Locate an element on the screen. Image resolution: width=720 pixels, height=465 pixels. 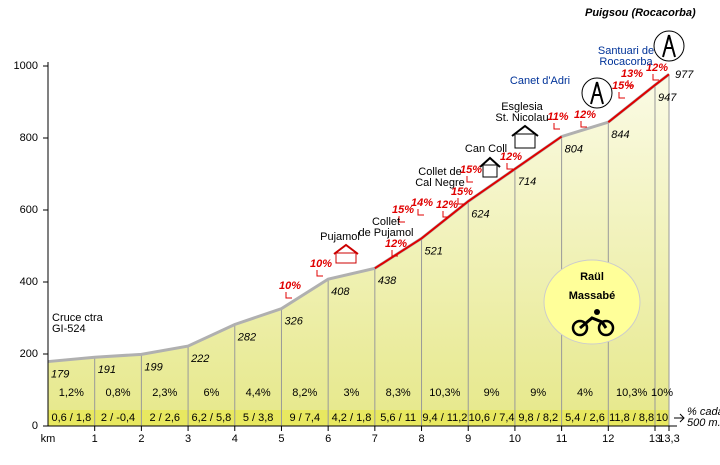
elevation-label: 714 is located at coordinates (527, 182).